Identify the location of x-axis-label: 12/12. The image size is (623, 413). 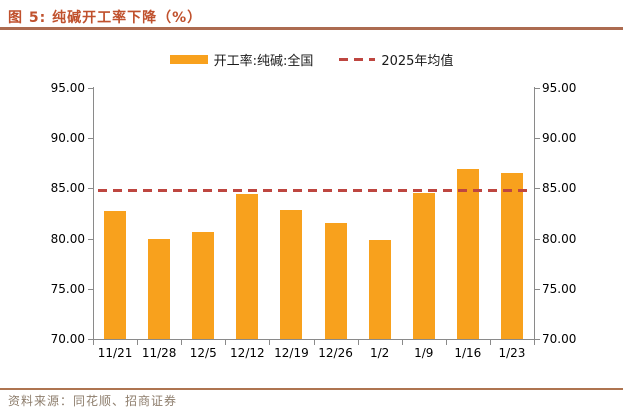
(247, 353).